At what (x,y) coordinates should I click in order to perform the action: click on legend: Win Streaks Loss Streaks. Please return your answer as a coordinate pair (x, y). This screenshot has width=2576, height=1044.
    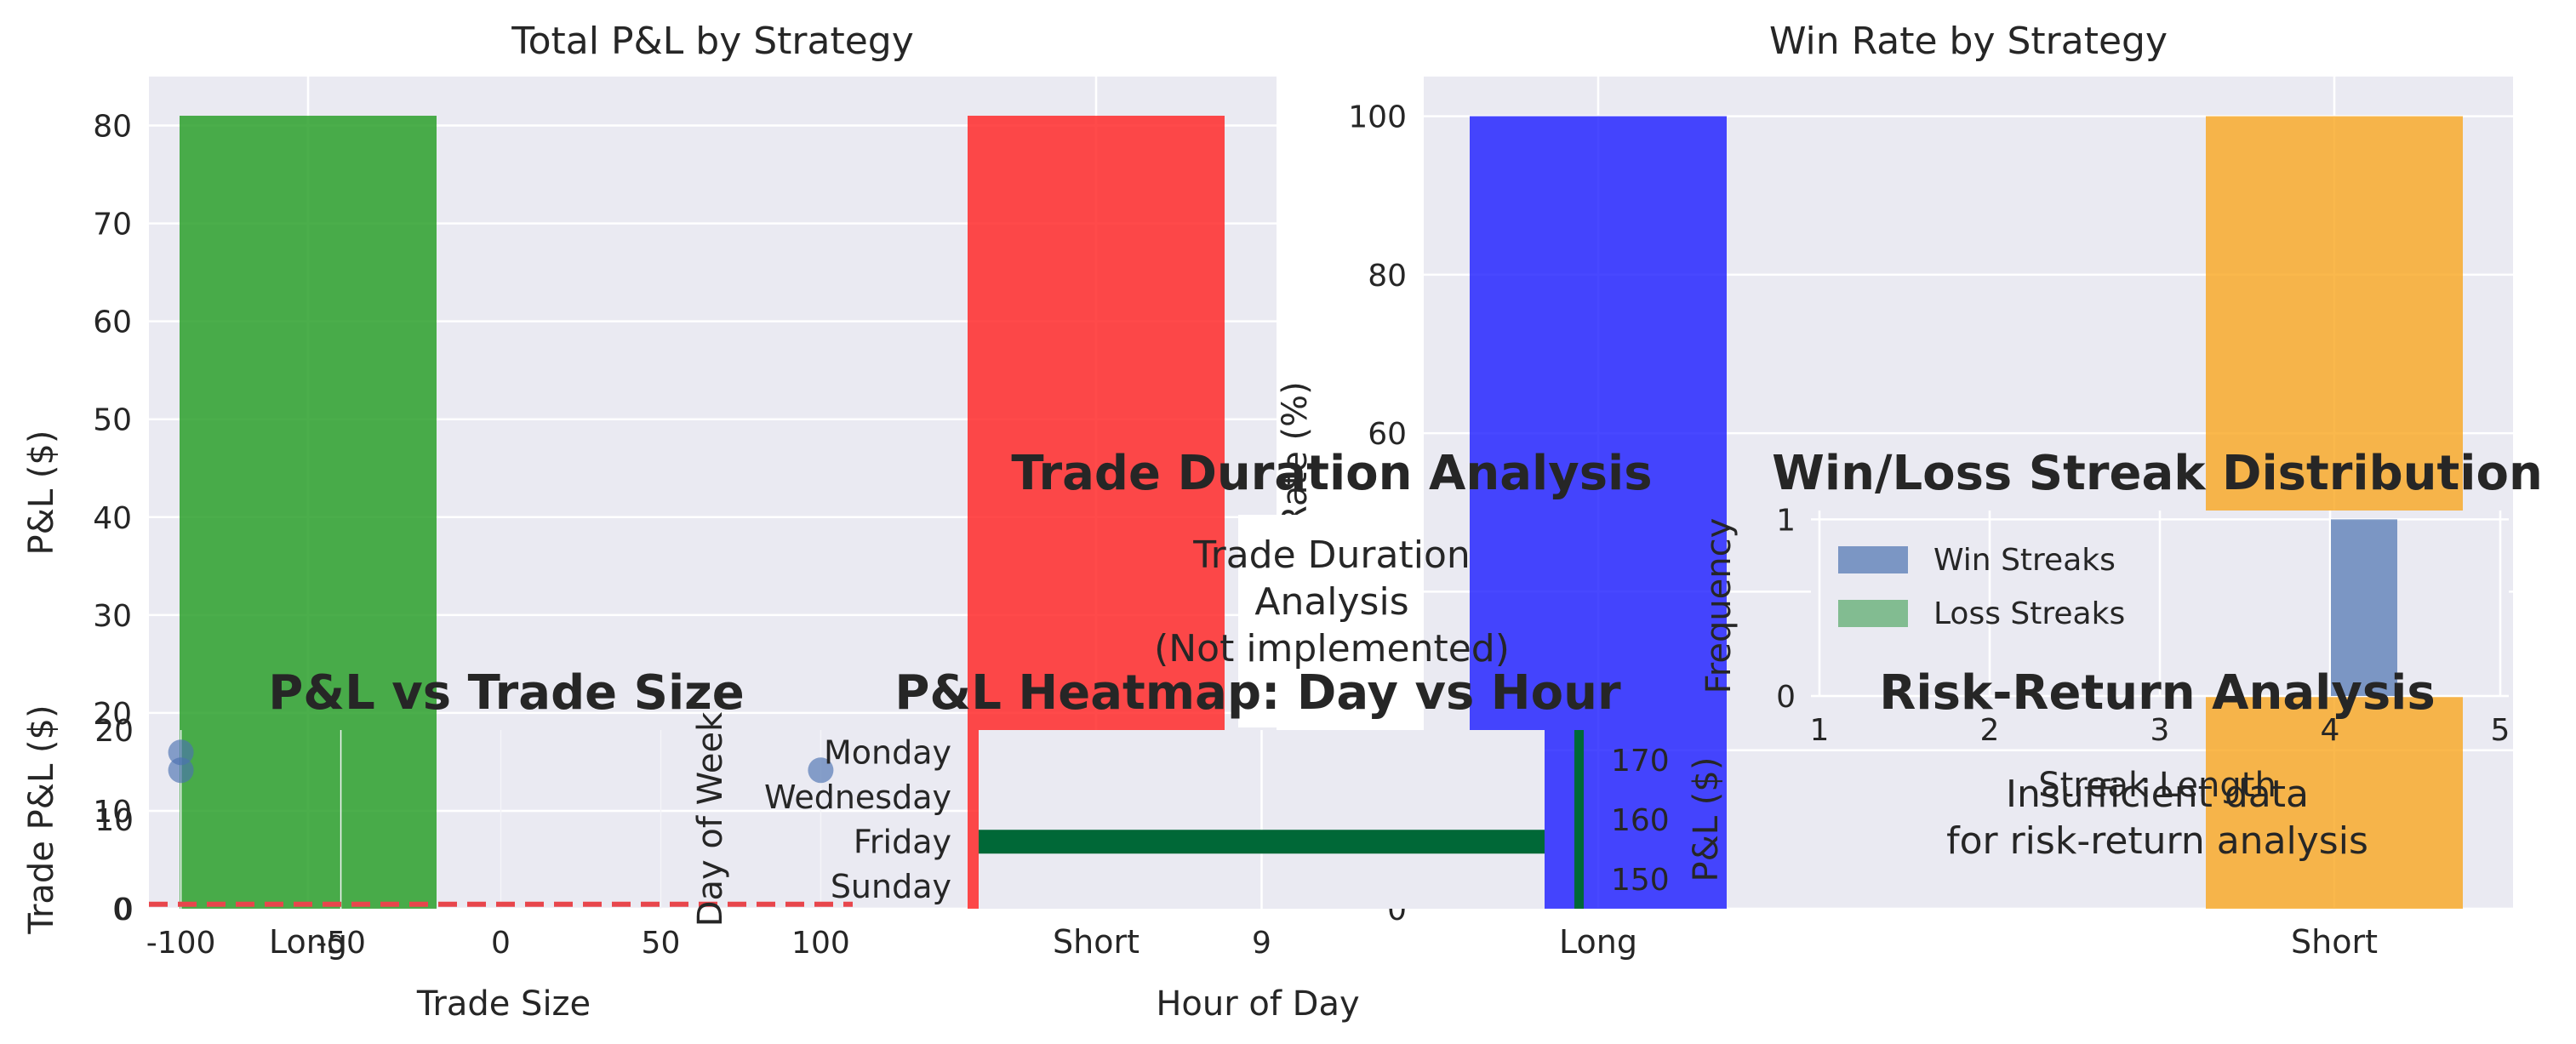
    Looking at the image, I should click on (1981, 587).